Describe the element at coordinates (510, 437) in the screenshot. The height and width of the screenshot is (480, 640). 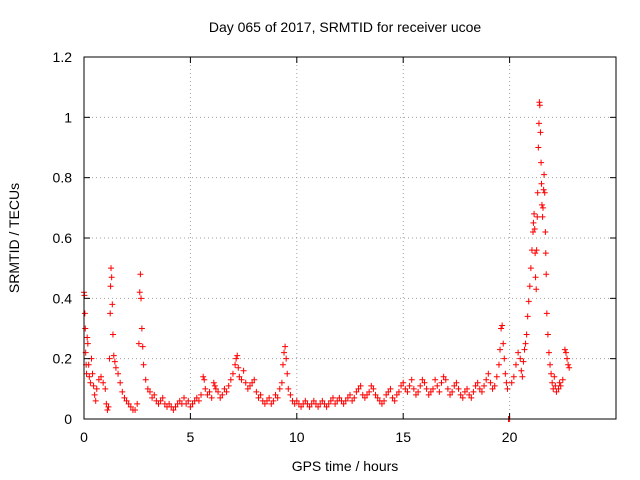
I see `x-tick-label: 20` at that location.